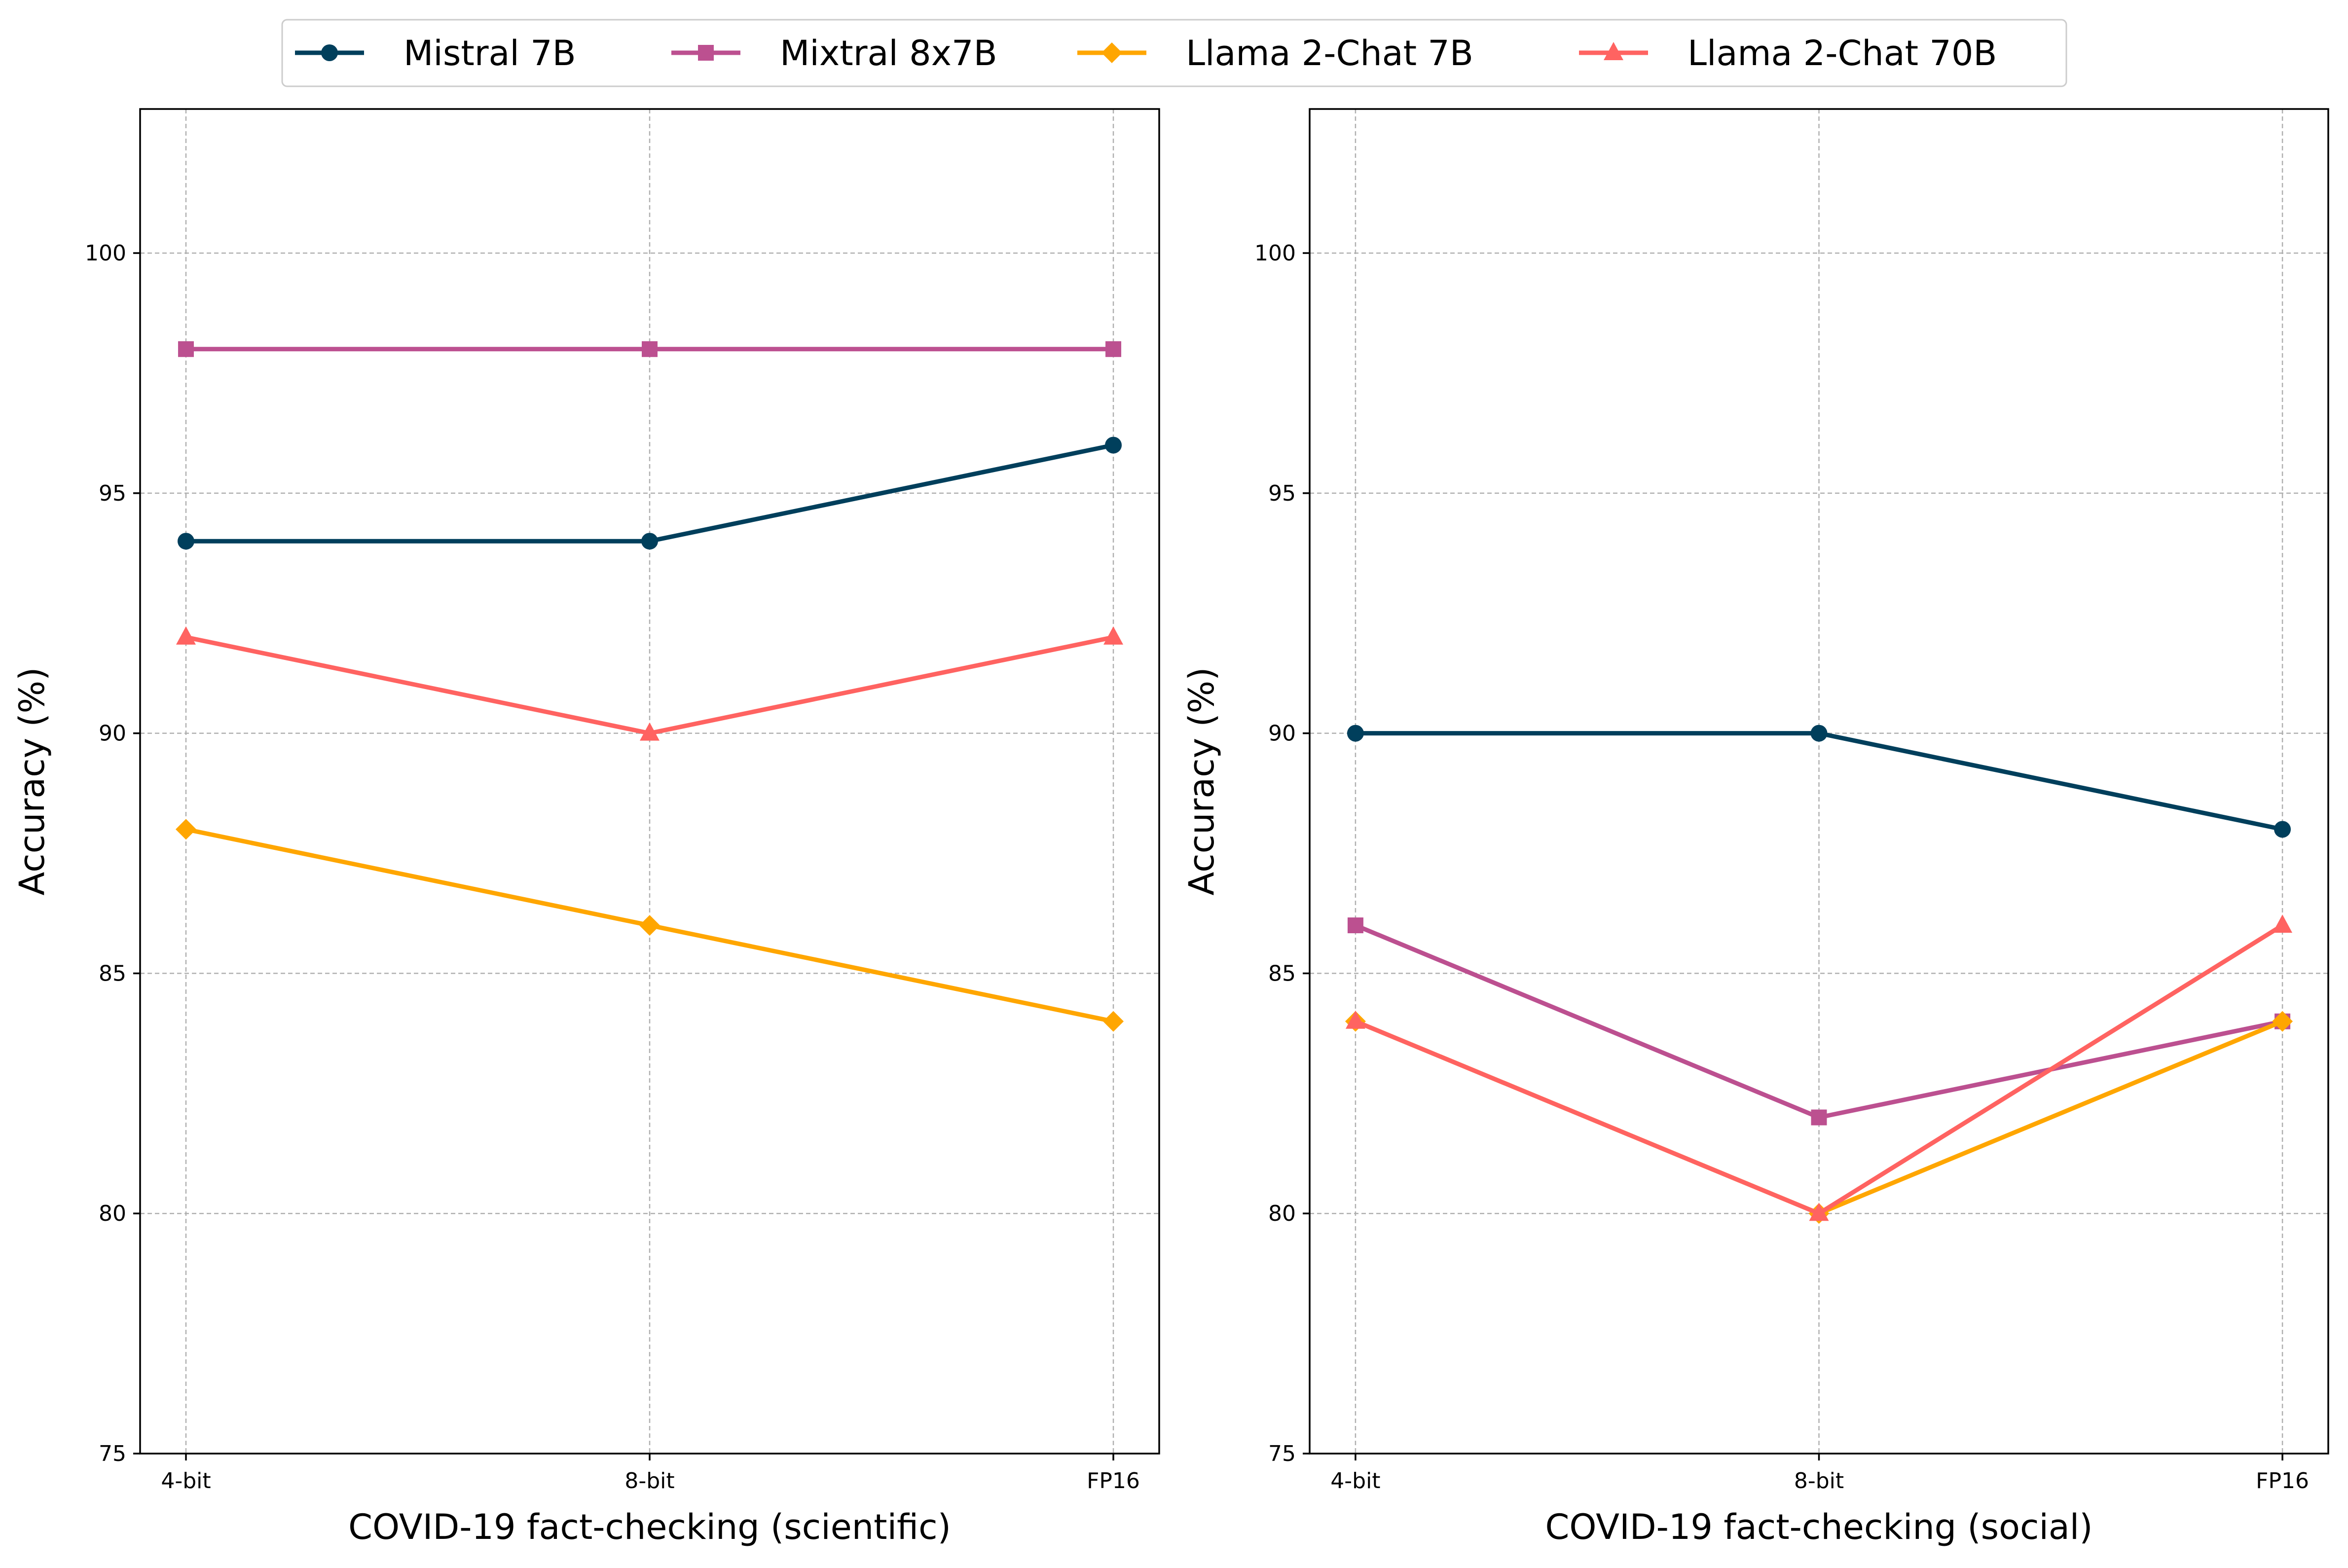 This screenshot has width=2348, height=1568. I want to click on legend-label-llama-2-chat-70b: Llama 2-Chat 70B, so click(1842, 53).